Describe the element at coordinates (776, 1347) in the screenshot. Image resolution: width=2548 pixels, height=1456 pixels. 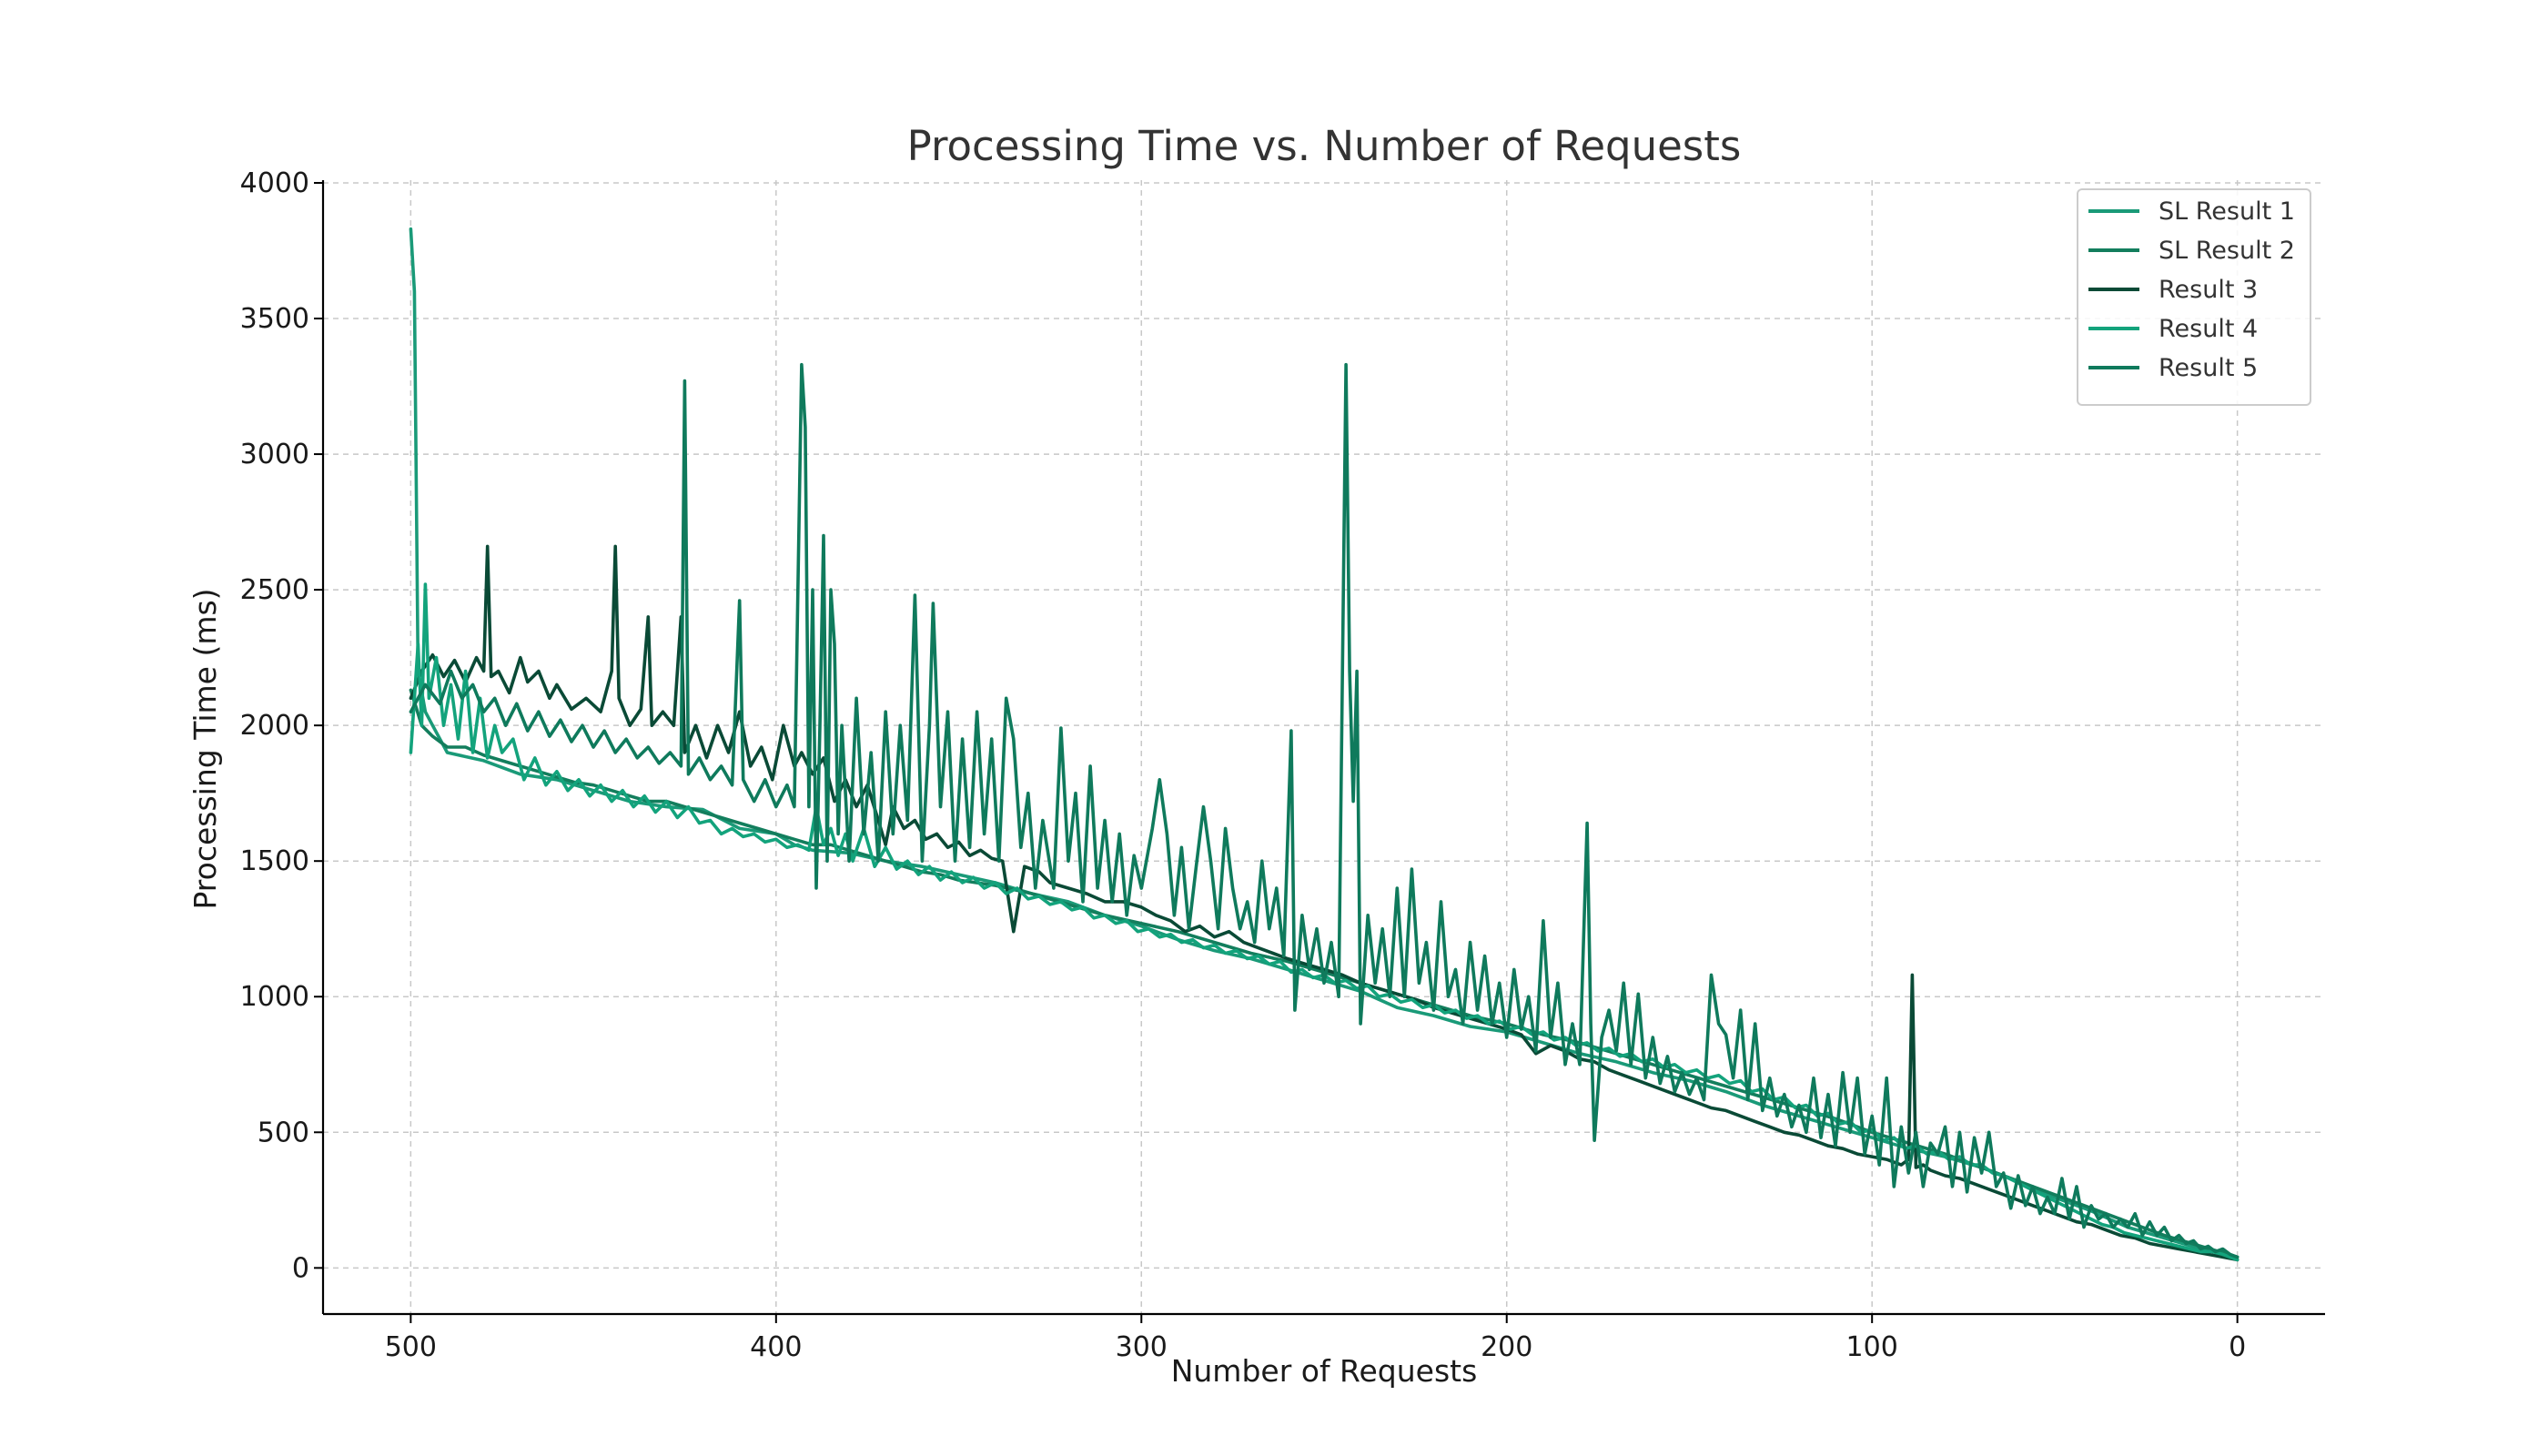
I see `x-tick-label: 400` at that location.